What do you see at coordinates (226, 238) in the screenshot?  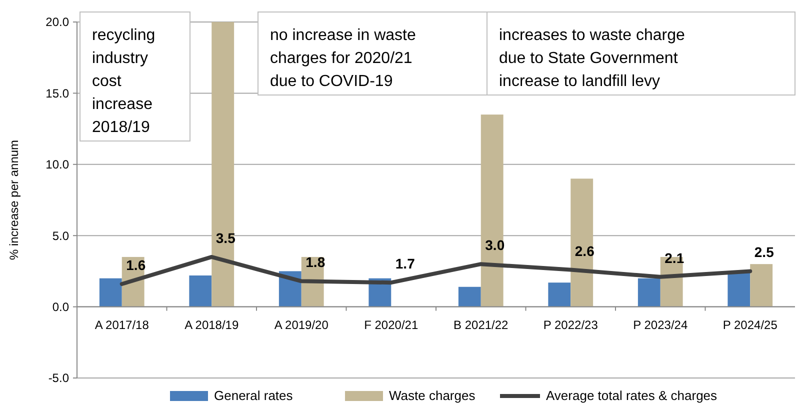 I see `data-label: 3.5` at bounding box center [226, 238].